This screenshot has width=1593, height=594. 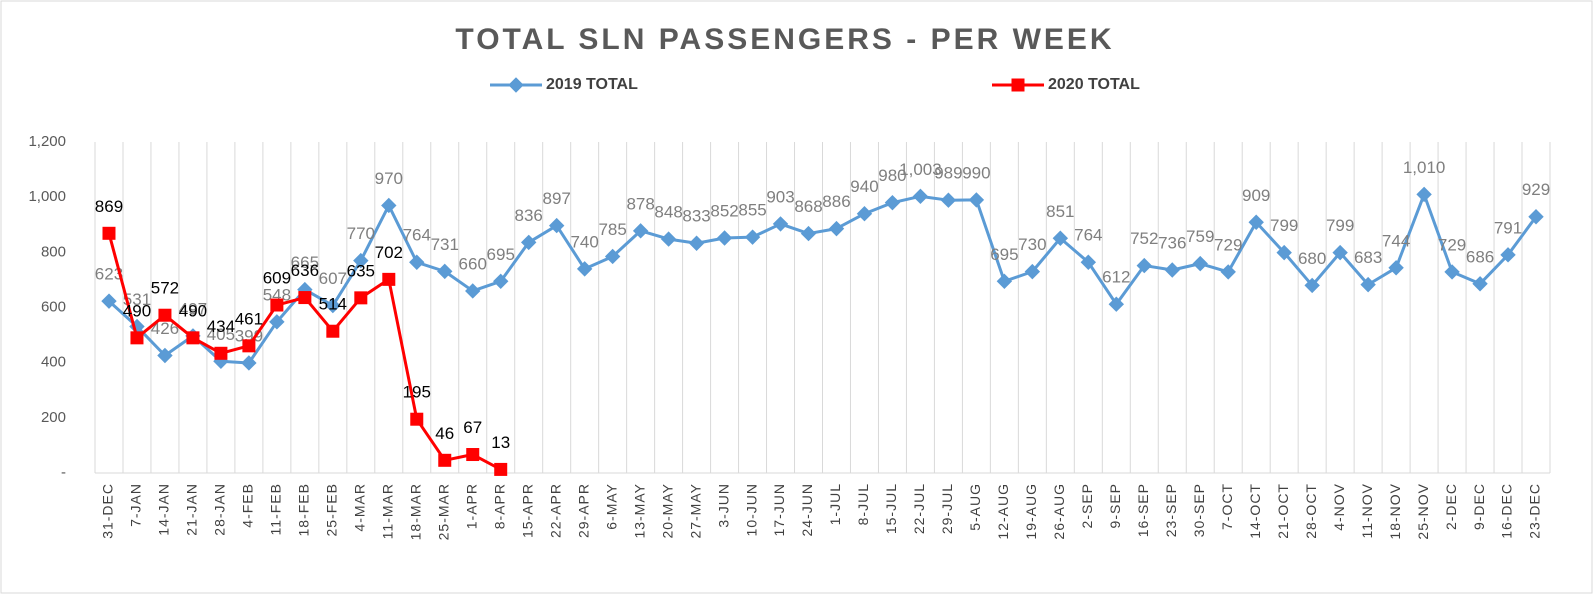 What do you see at coordinates (516, 85) in the screenshot?
I see `legend-marker` at bounding box center [516, 85].